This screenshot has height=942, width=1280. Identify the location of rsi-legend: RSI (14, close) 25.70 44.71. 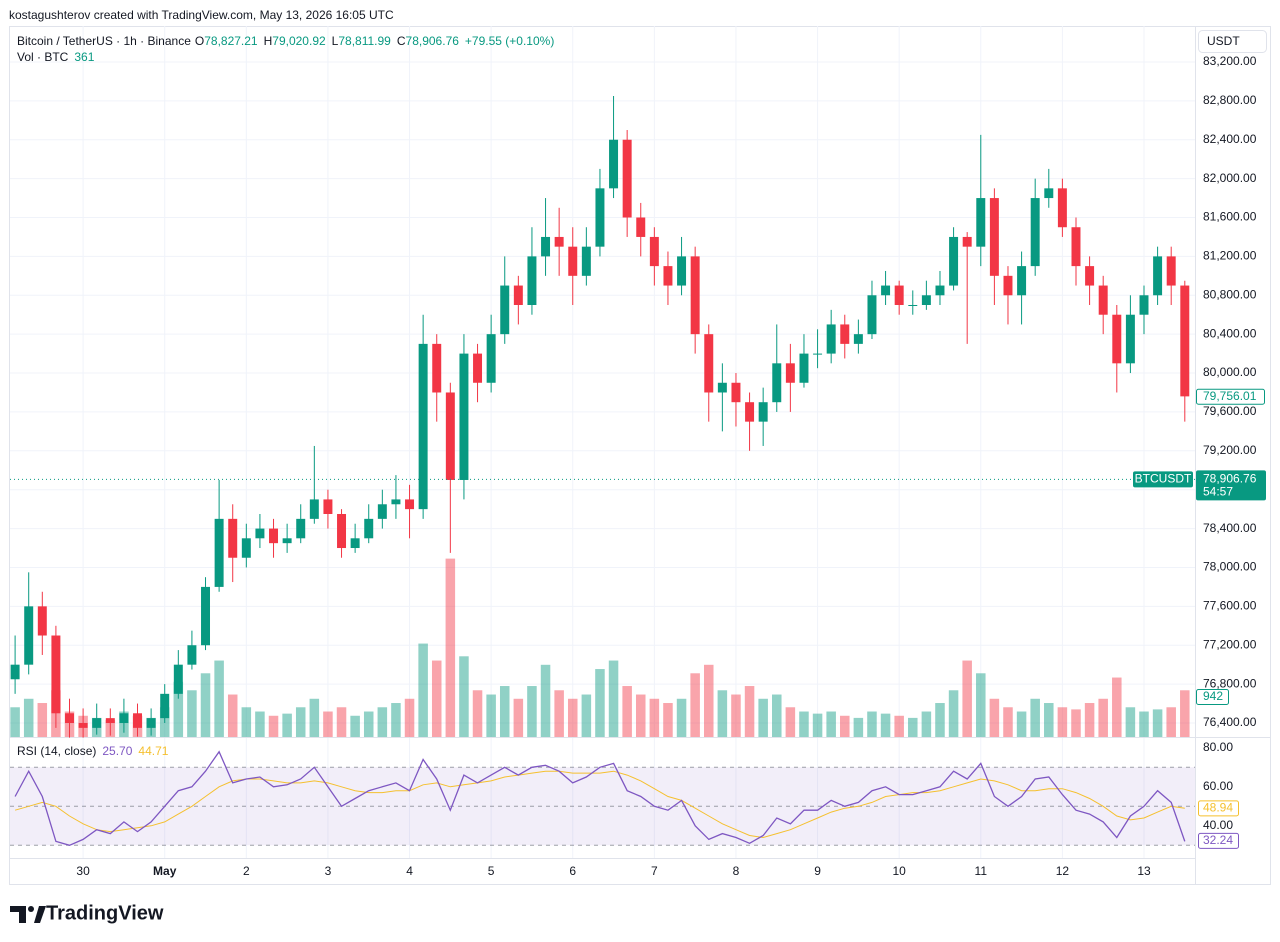
(93, 751).